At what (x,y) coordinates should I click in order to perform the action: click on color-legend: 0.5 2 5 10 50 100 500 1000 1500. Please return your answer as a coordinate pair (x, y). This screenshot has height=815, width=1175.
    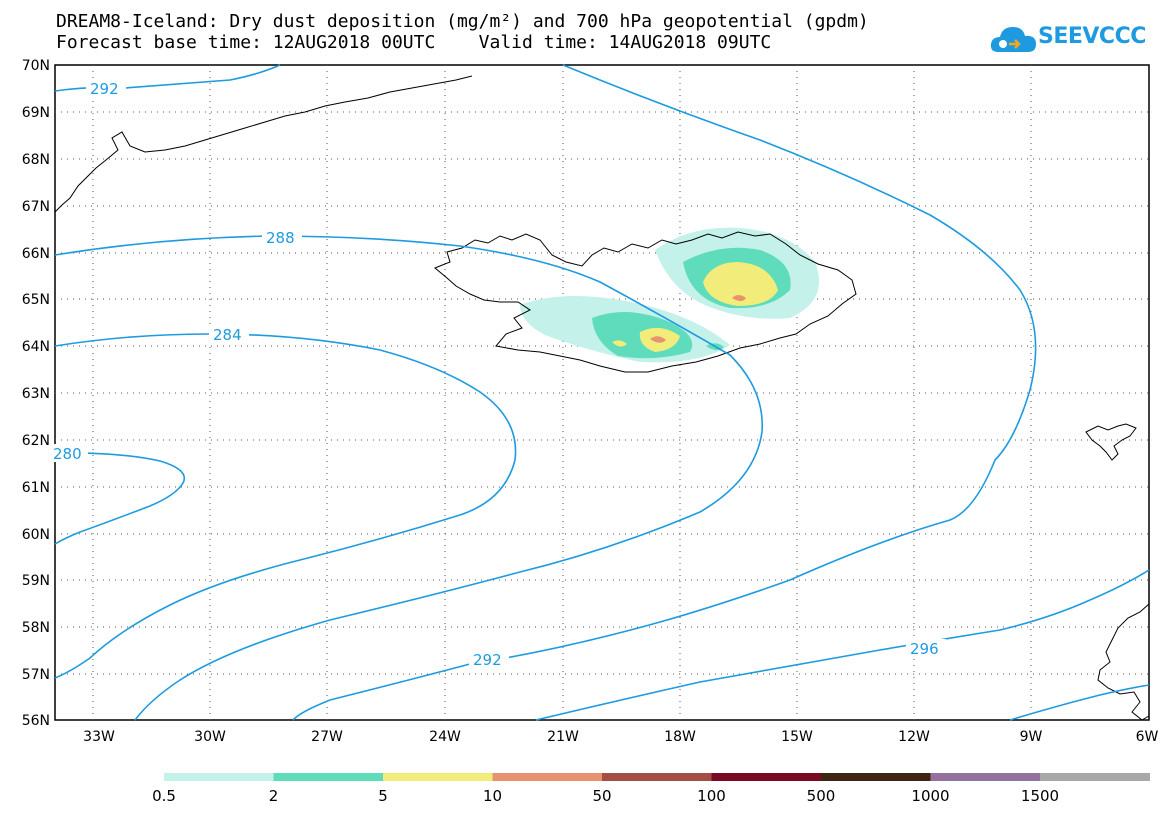
    Looking at the image, I should click on (651, 789).